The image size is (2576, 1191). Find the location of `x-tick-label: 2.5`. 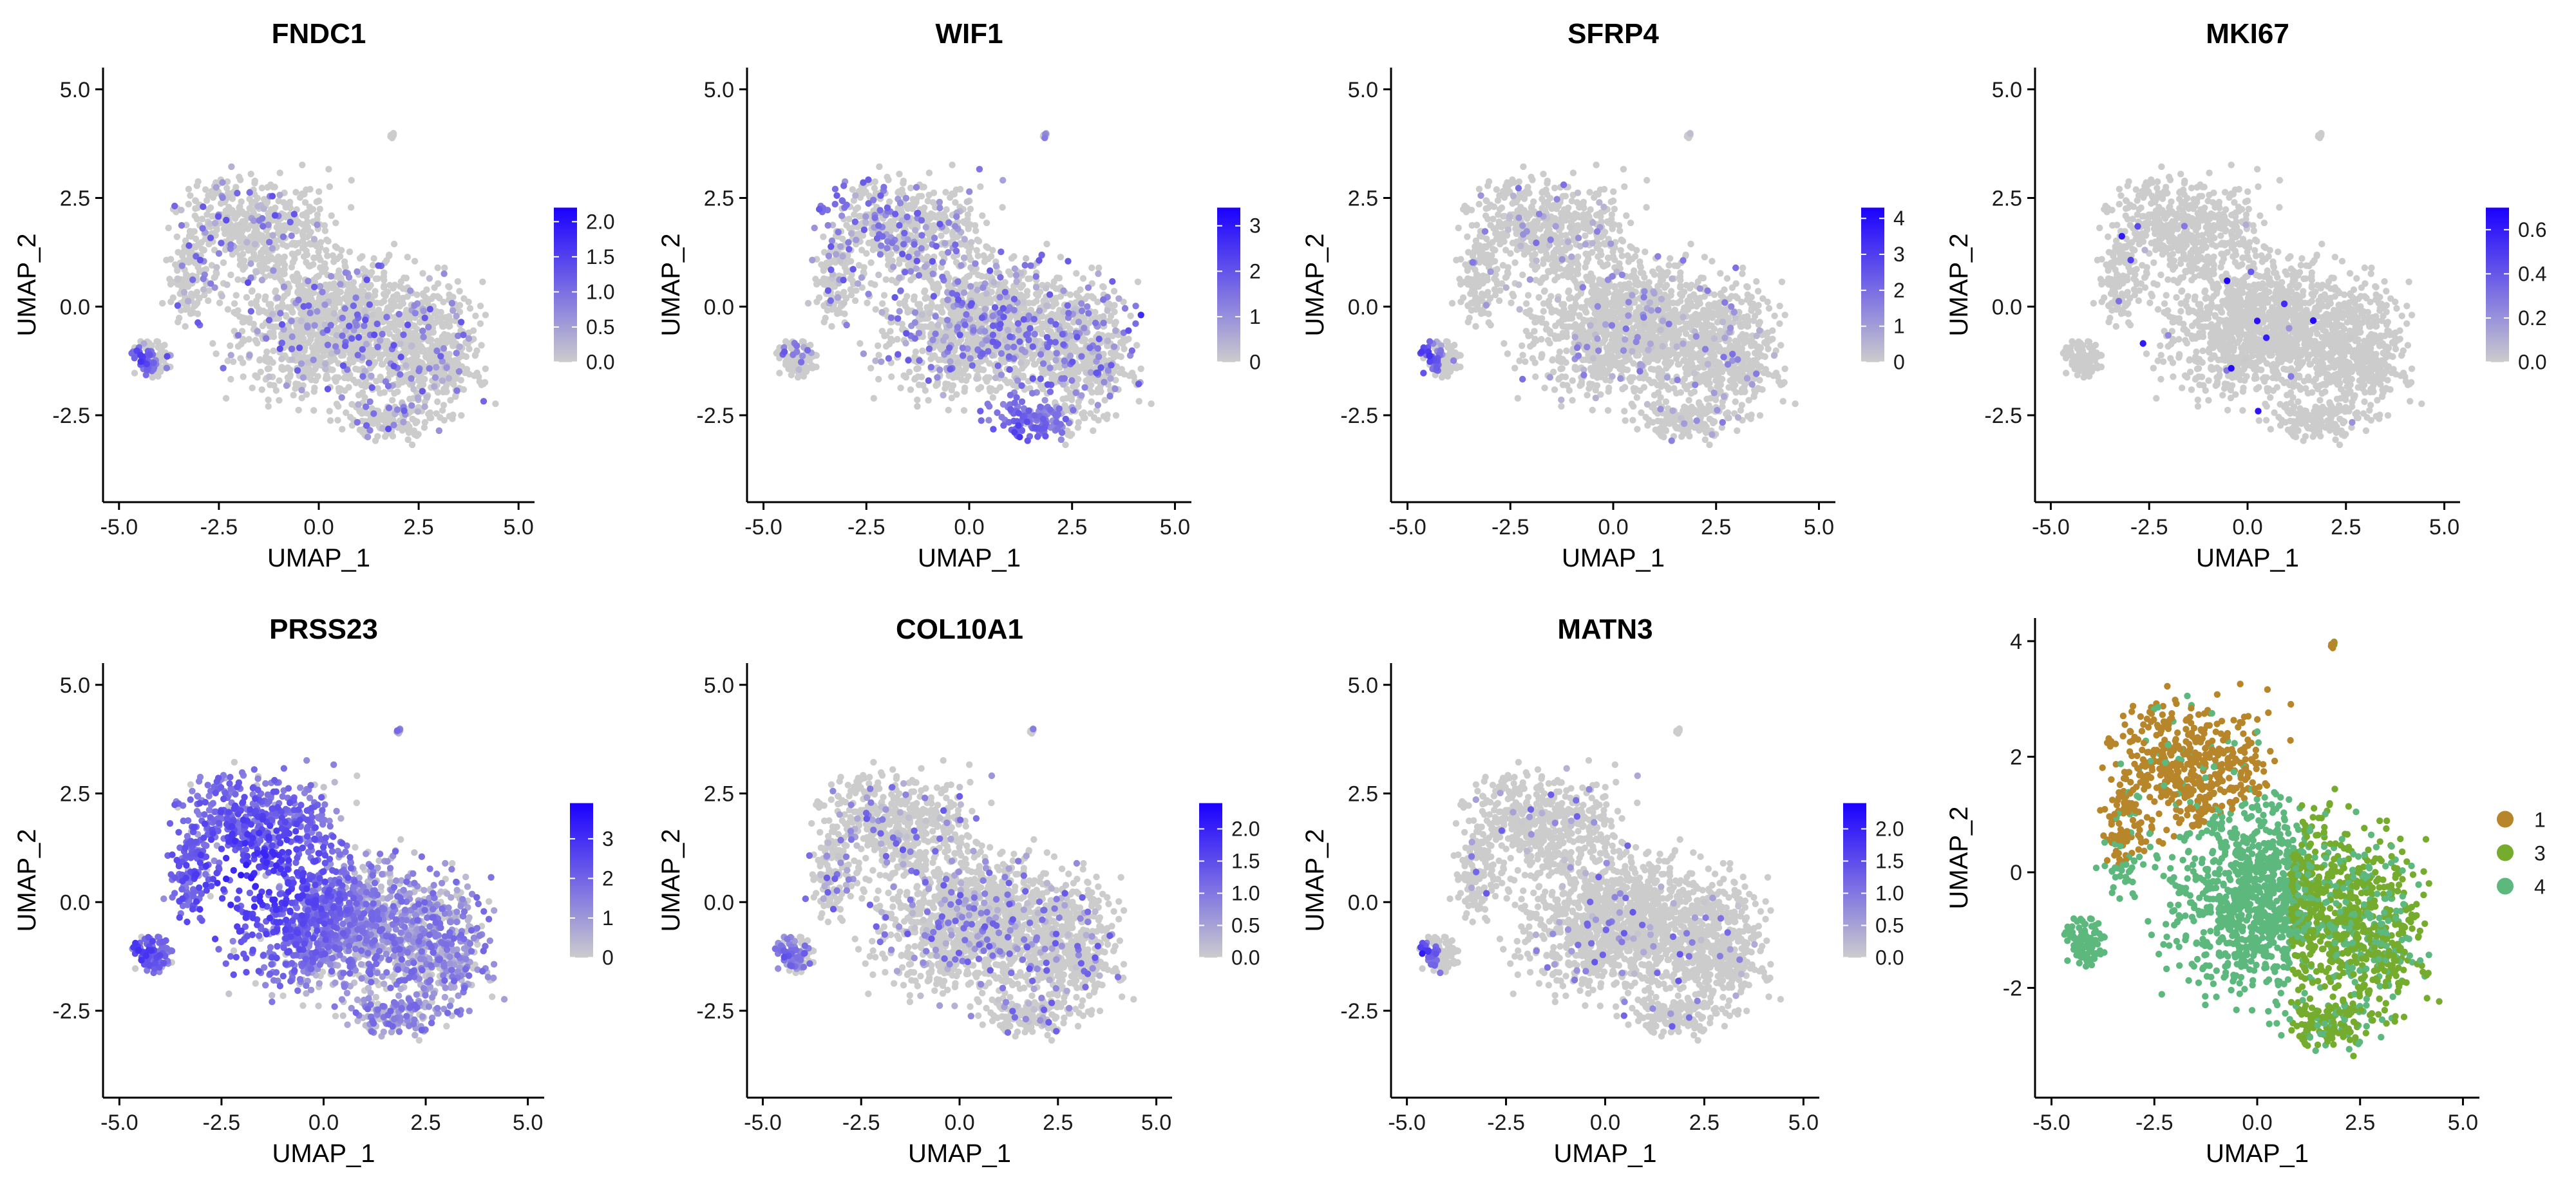

x-tick-label: 2.5 is located at coordinates (418, 527).